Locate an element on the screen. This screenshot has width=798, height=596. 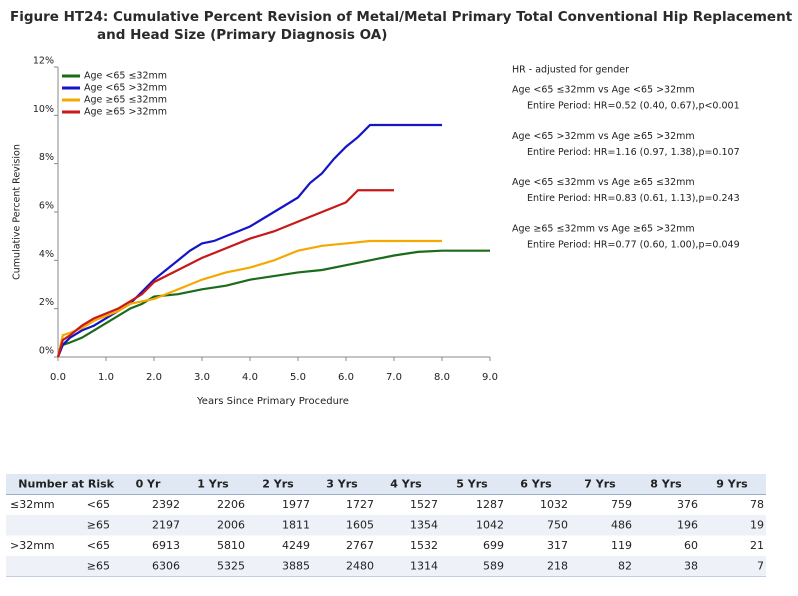
table-cell: 1042 is located at coordinates (490, 524).